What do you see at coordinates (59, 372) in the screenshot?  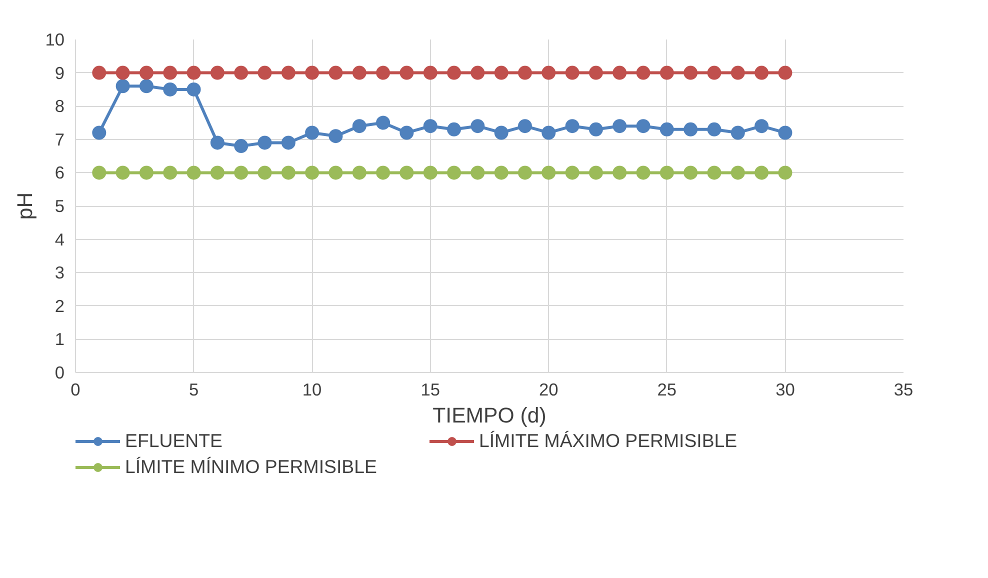 I see `y-tick-label: 0` at bounding box center [59, 372].